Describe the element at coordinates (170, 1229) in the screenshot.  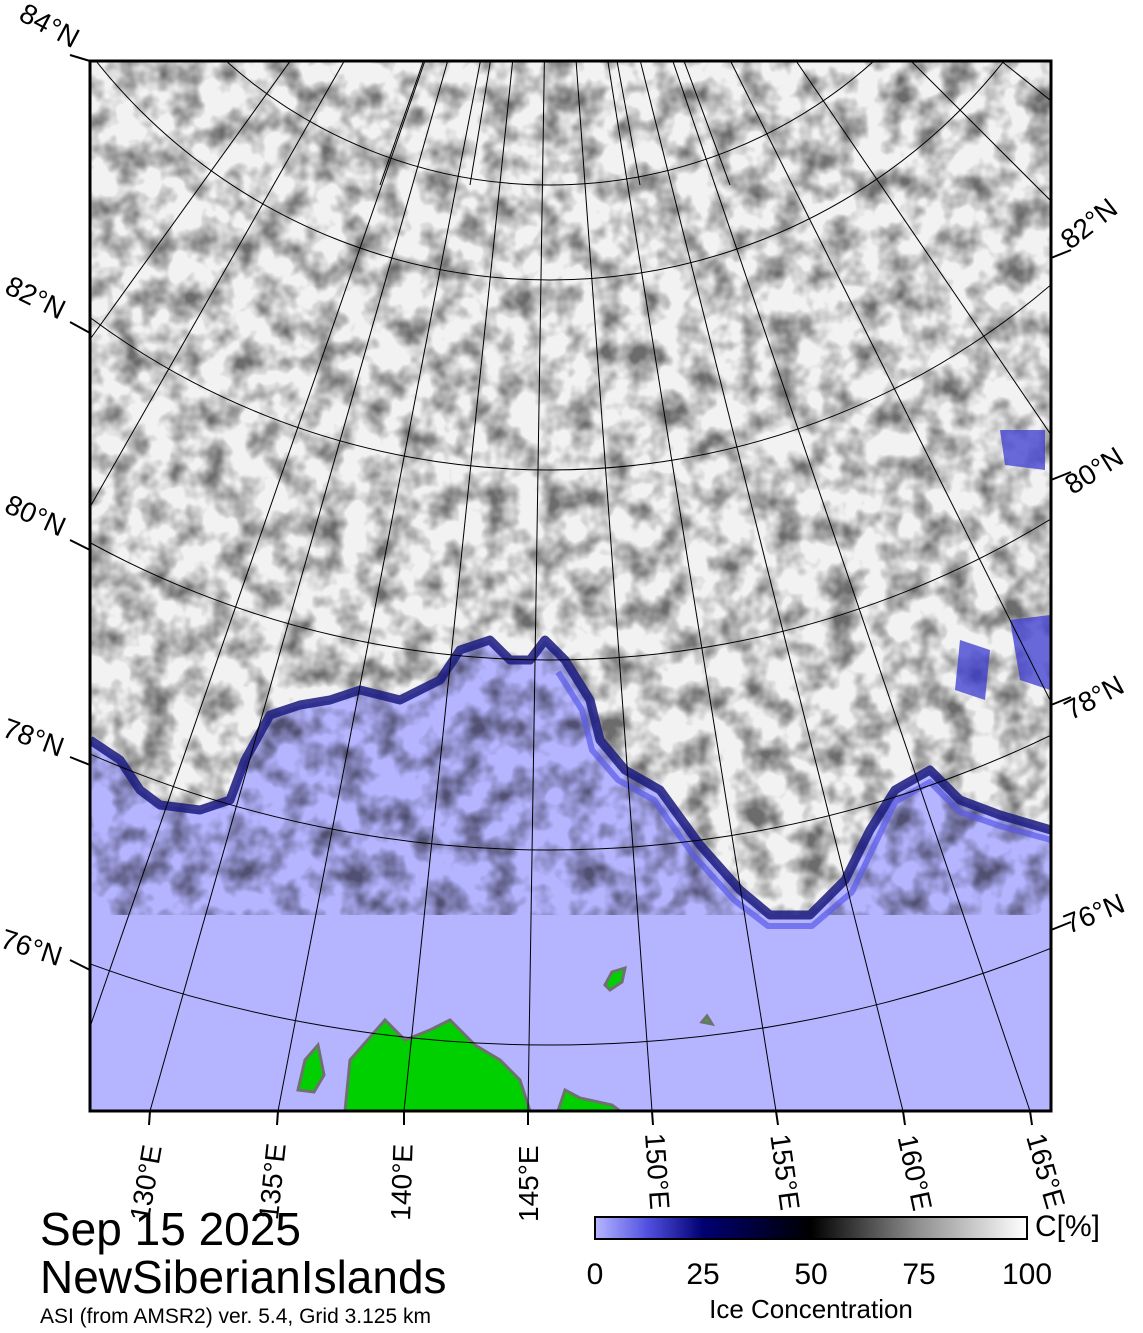
I see `map-date: Sep 15 2025` at that location.